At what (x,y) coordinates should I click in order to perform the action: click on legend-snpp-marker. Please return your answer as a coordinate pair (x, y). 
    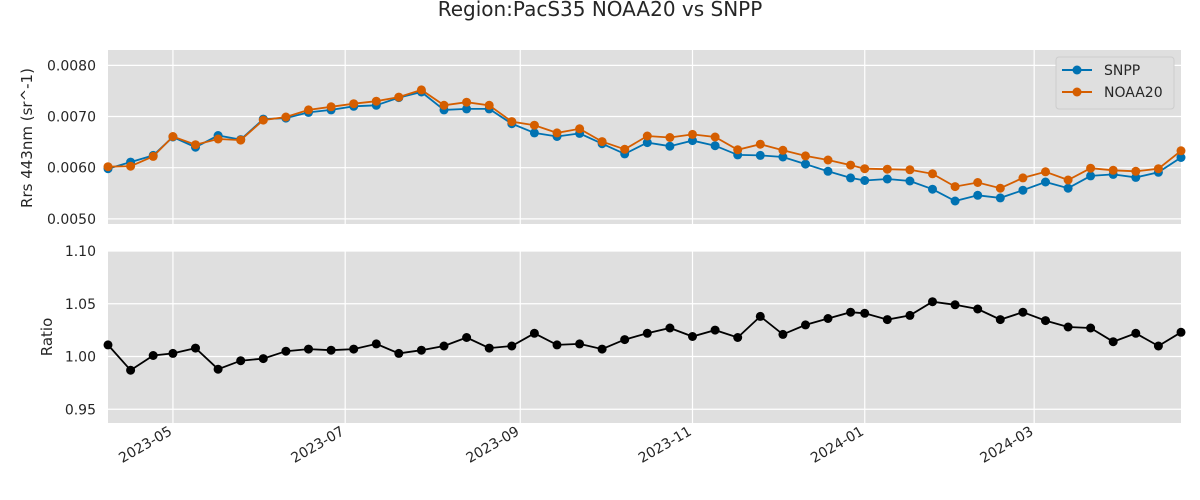
    Looking at the image, I should click on (1077, 70).